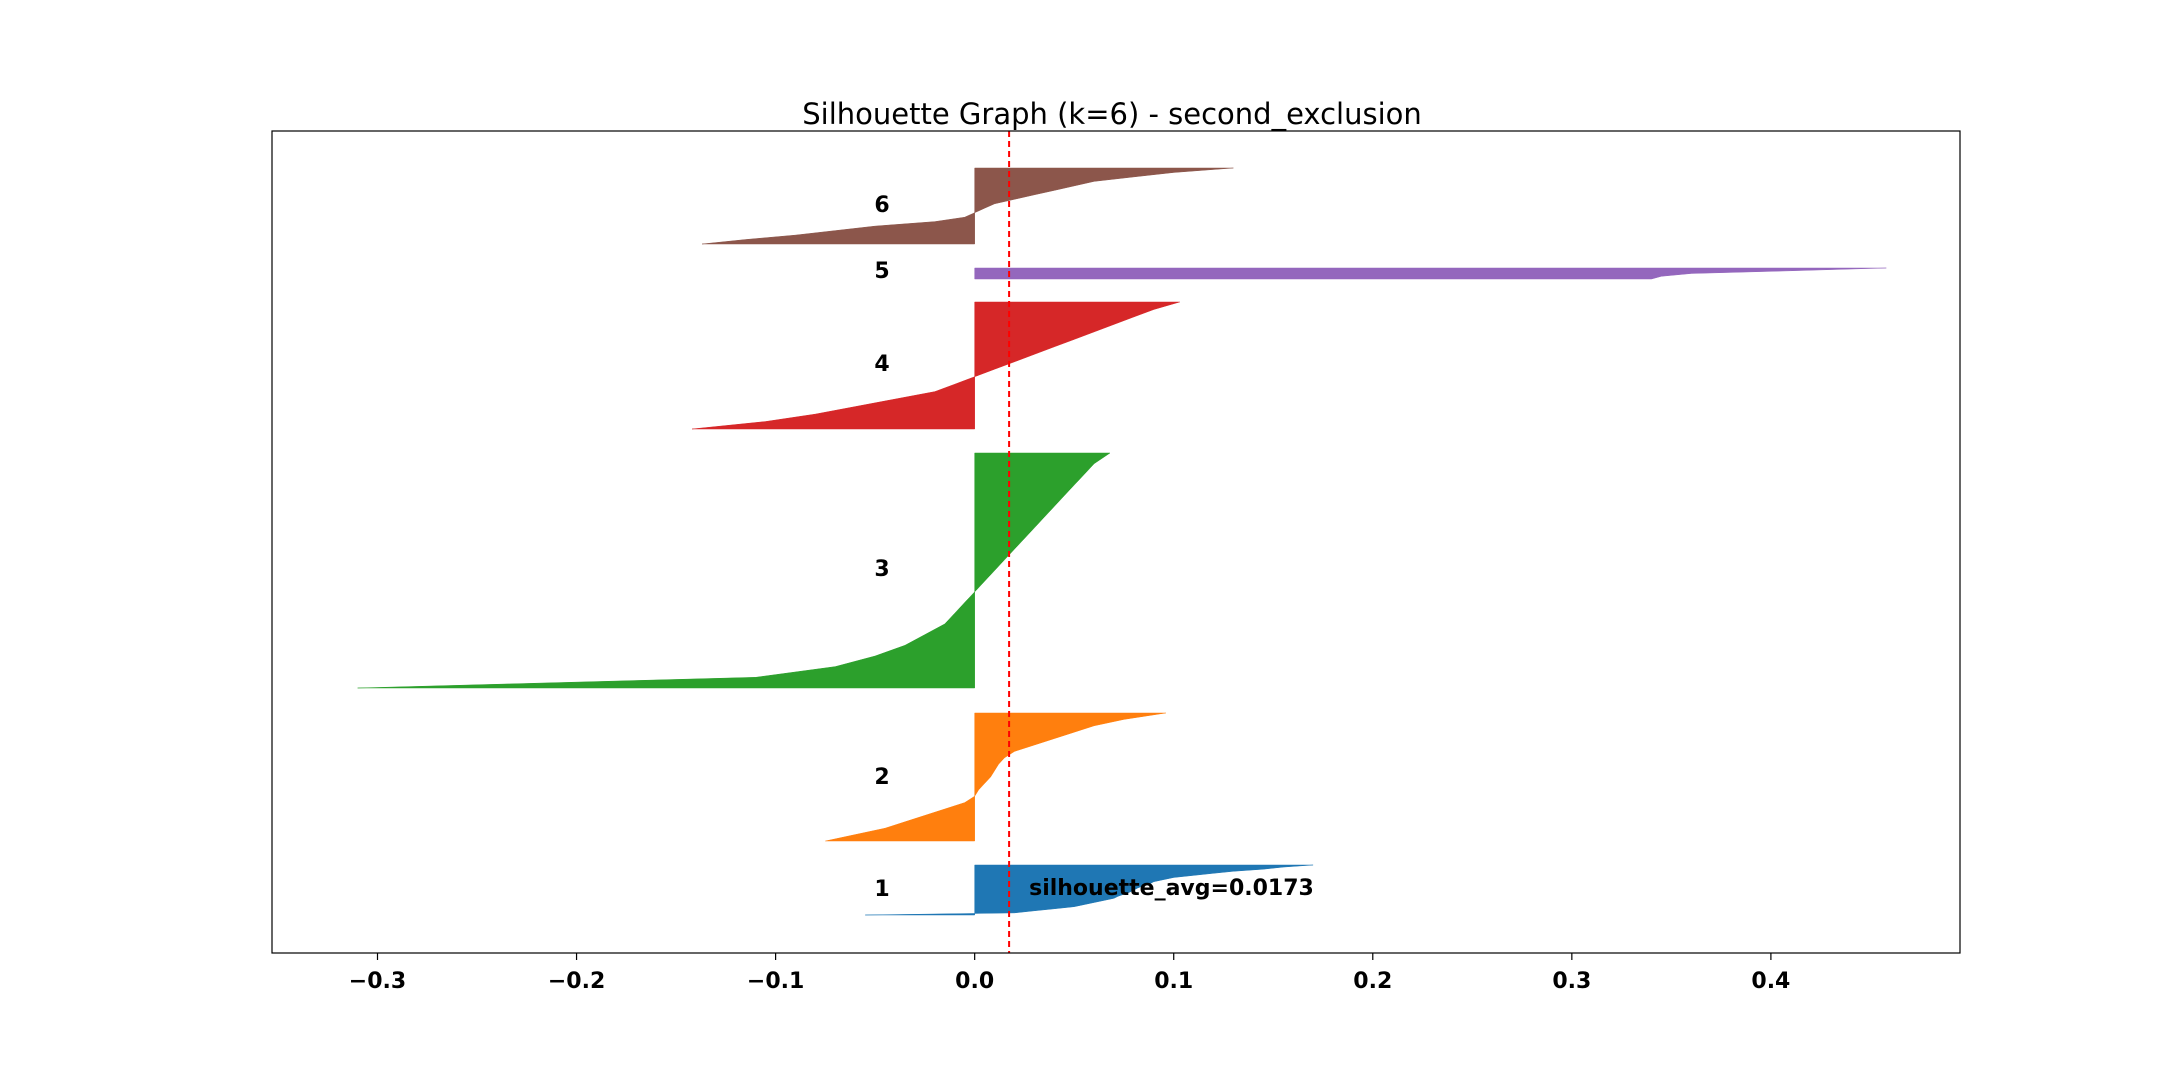 Image resolution: width=2160 pixels, height=1080 pixels. Describe the element at coordinates (1171, 888) in the screenshot. I see `silhouette-average-annotation: silhouette_avg=0.0173` at that location.